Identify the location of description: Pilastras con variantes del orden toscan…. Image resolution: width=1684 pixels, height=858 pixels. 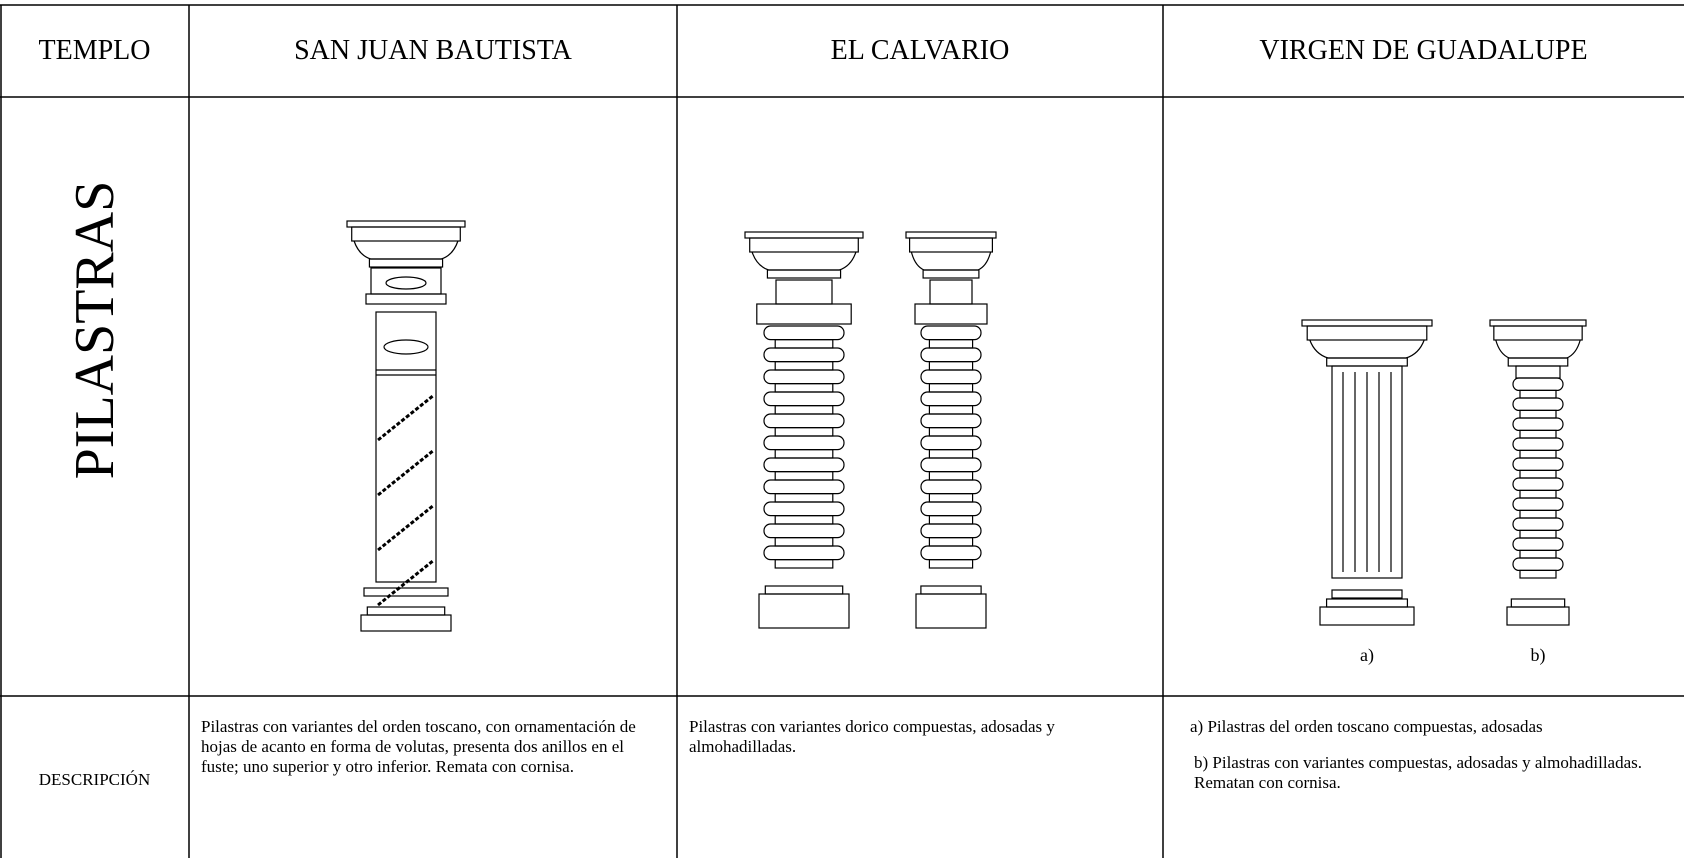
(418, 746).